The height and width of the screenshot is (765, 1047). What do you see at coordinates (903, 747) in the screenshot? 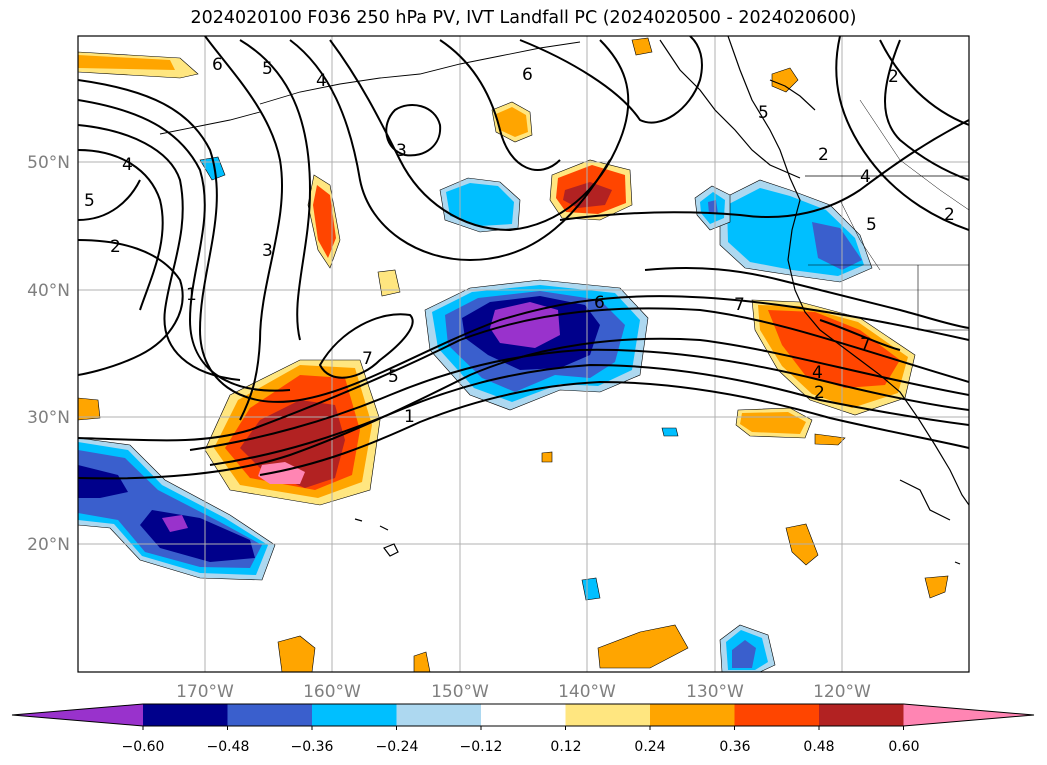
I see `colorbar-tick-label: 0.60` at bounding box center [903, 747].